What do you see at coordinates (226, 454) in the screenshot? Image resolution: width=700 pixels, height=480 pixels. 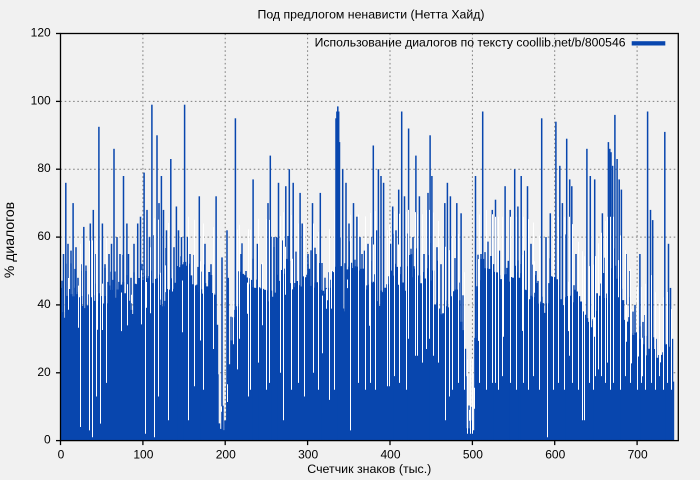 I see `svg-text: 200` at bounding box center [226, 454].